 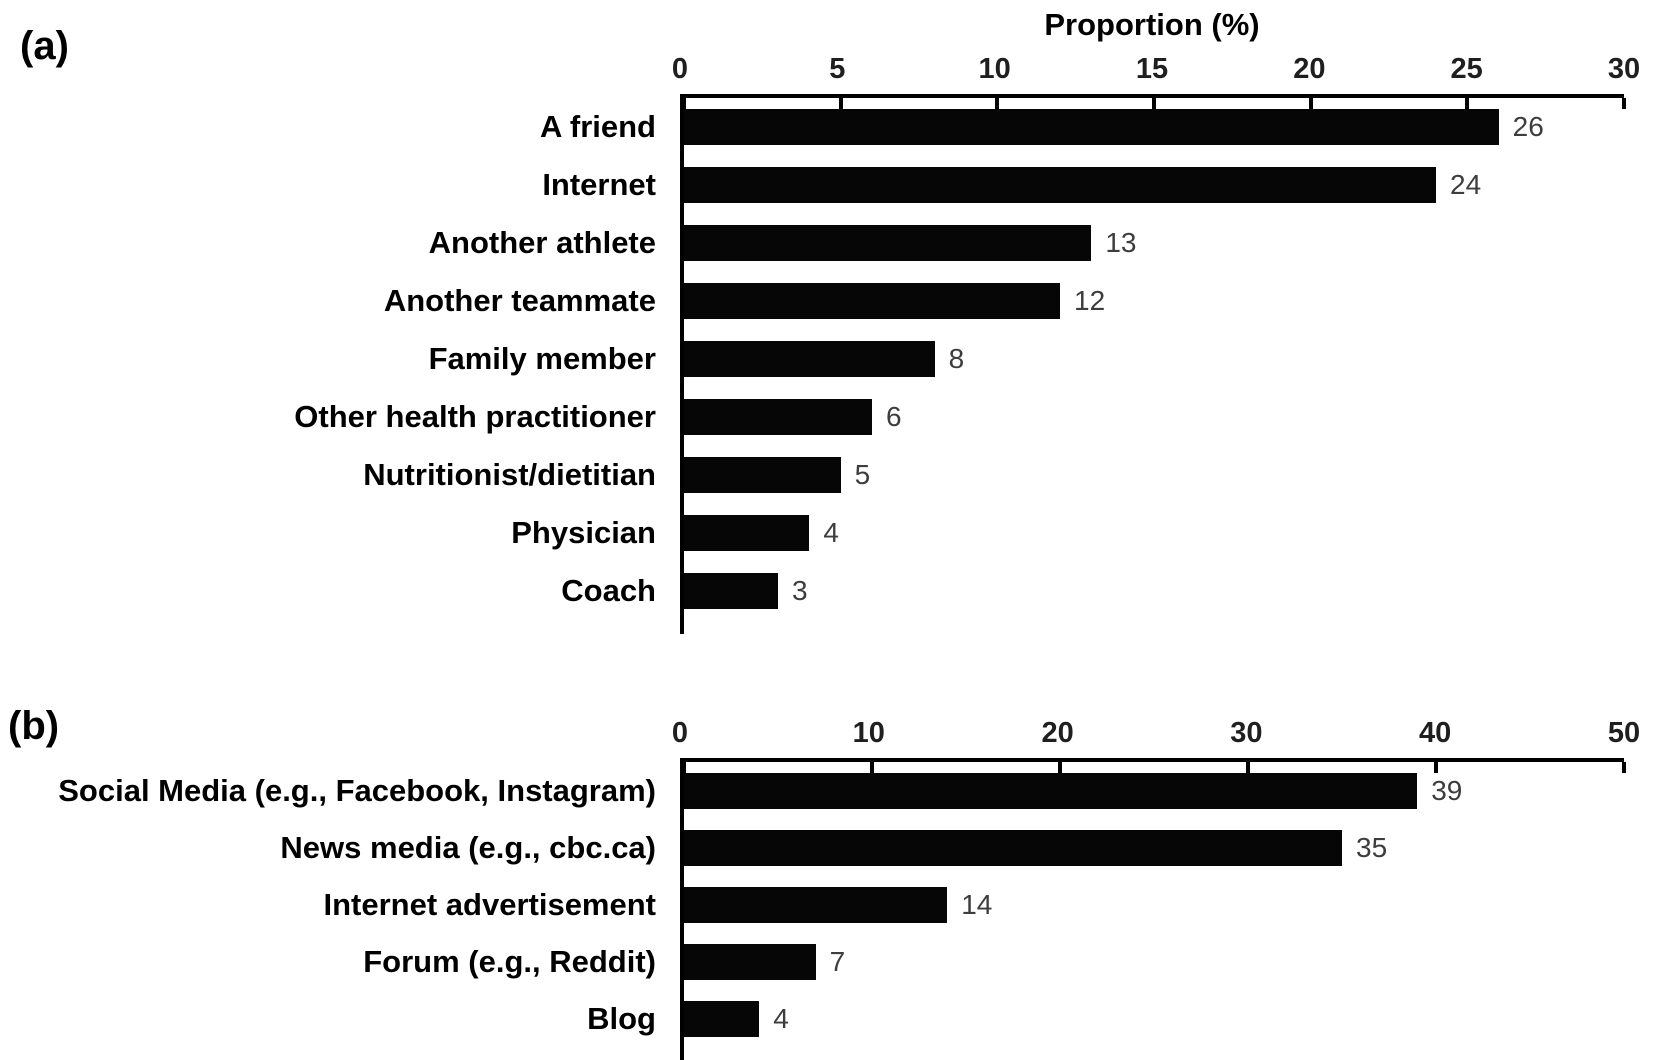 What do you see at coordinates (1156, 736) in the screenshot?
I see `x-axis-tick-labels: 0 10 20 30 40 50` at bounding box center [1156, 736].